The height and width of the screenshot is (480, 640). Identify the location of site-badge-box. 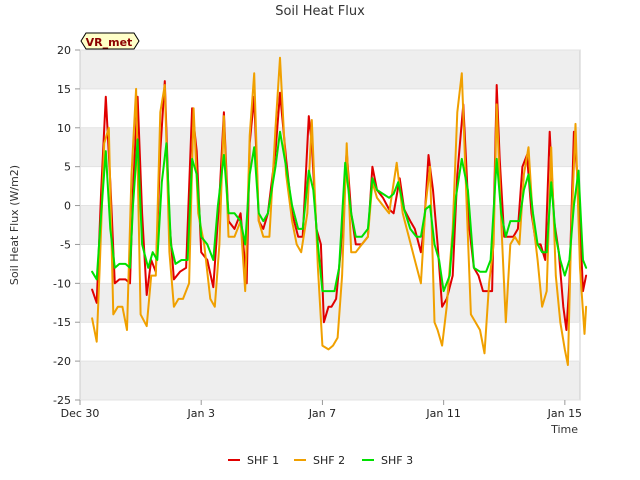
(110, 41).